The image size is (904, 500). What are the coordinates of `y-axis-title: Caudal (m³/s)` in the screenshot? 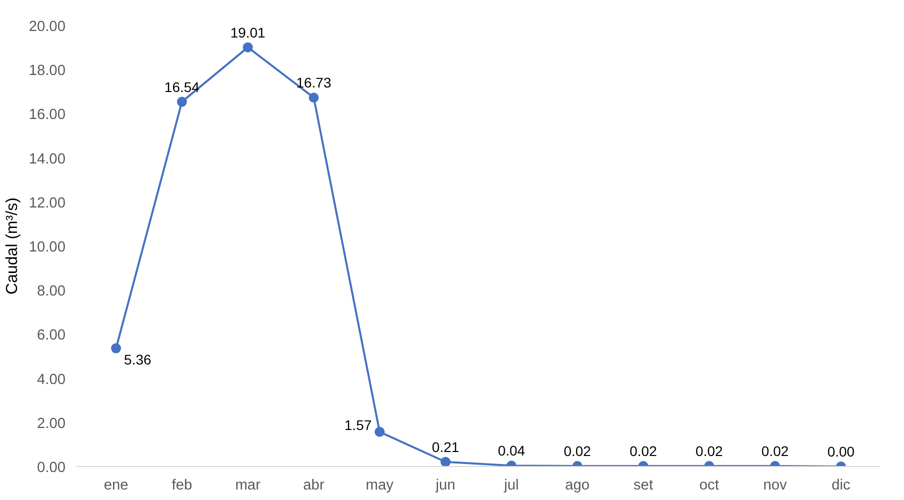 It's located at (12, 246).